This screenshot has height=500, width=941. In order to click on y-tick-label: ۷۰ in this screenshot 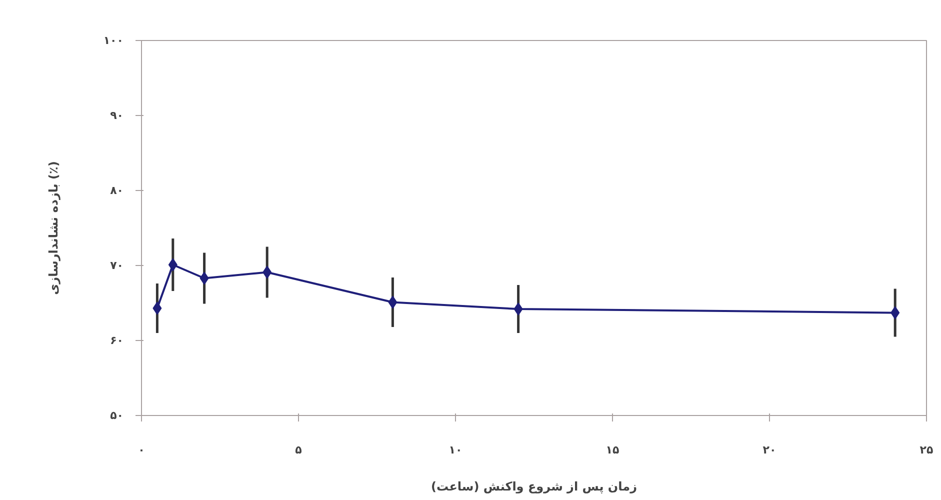, I will do `click(117, 265)`.